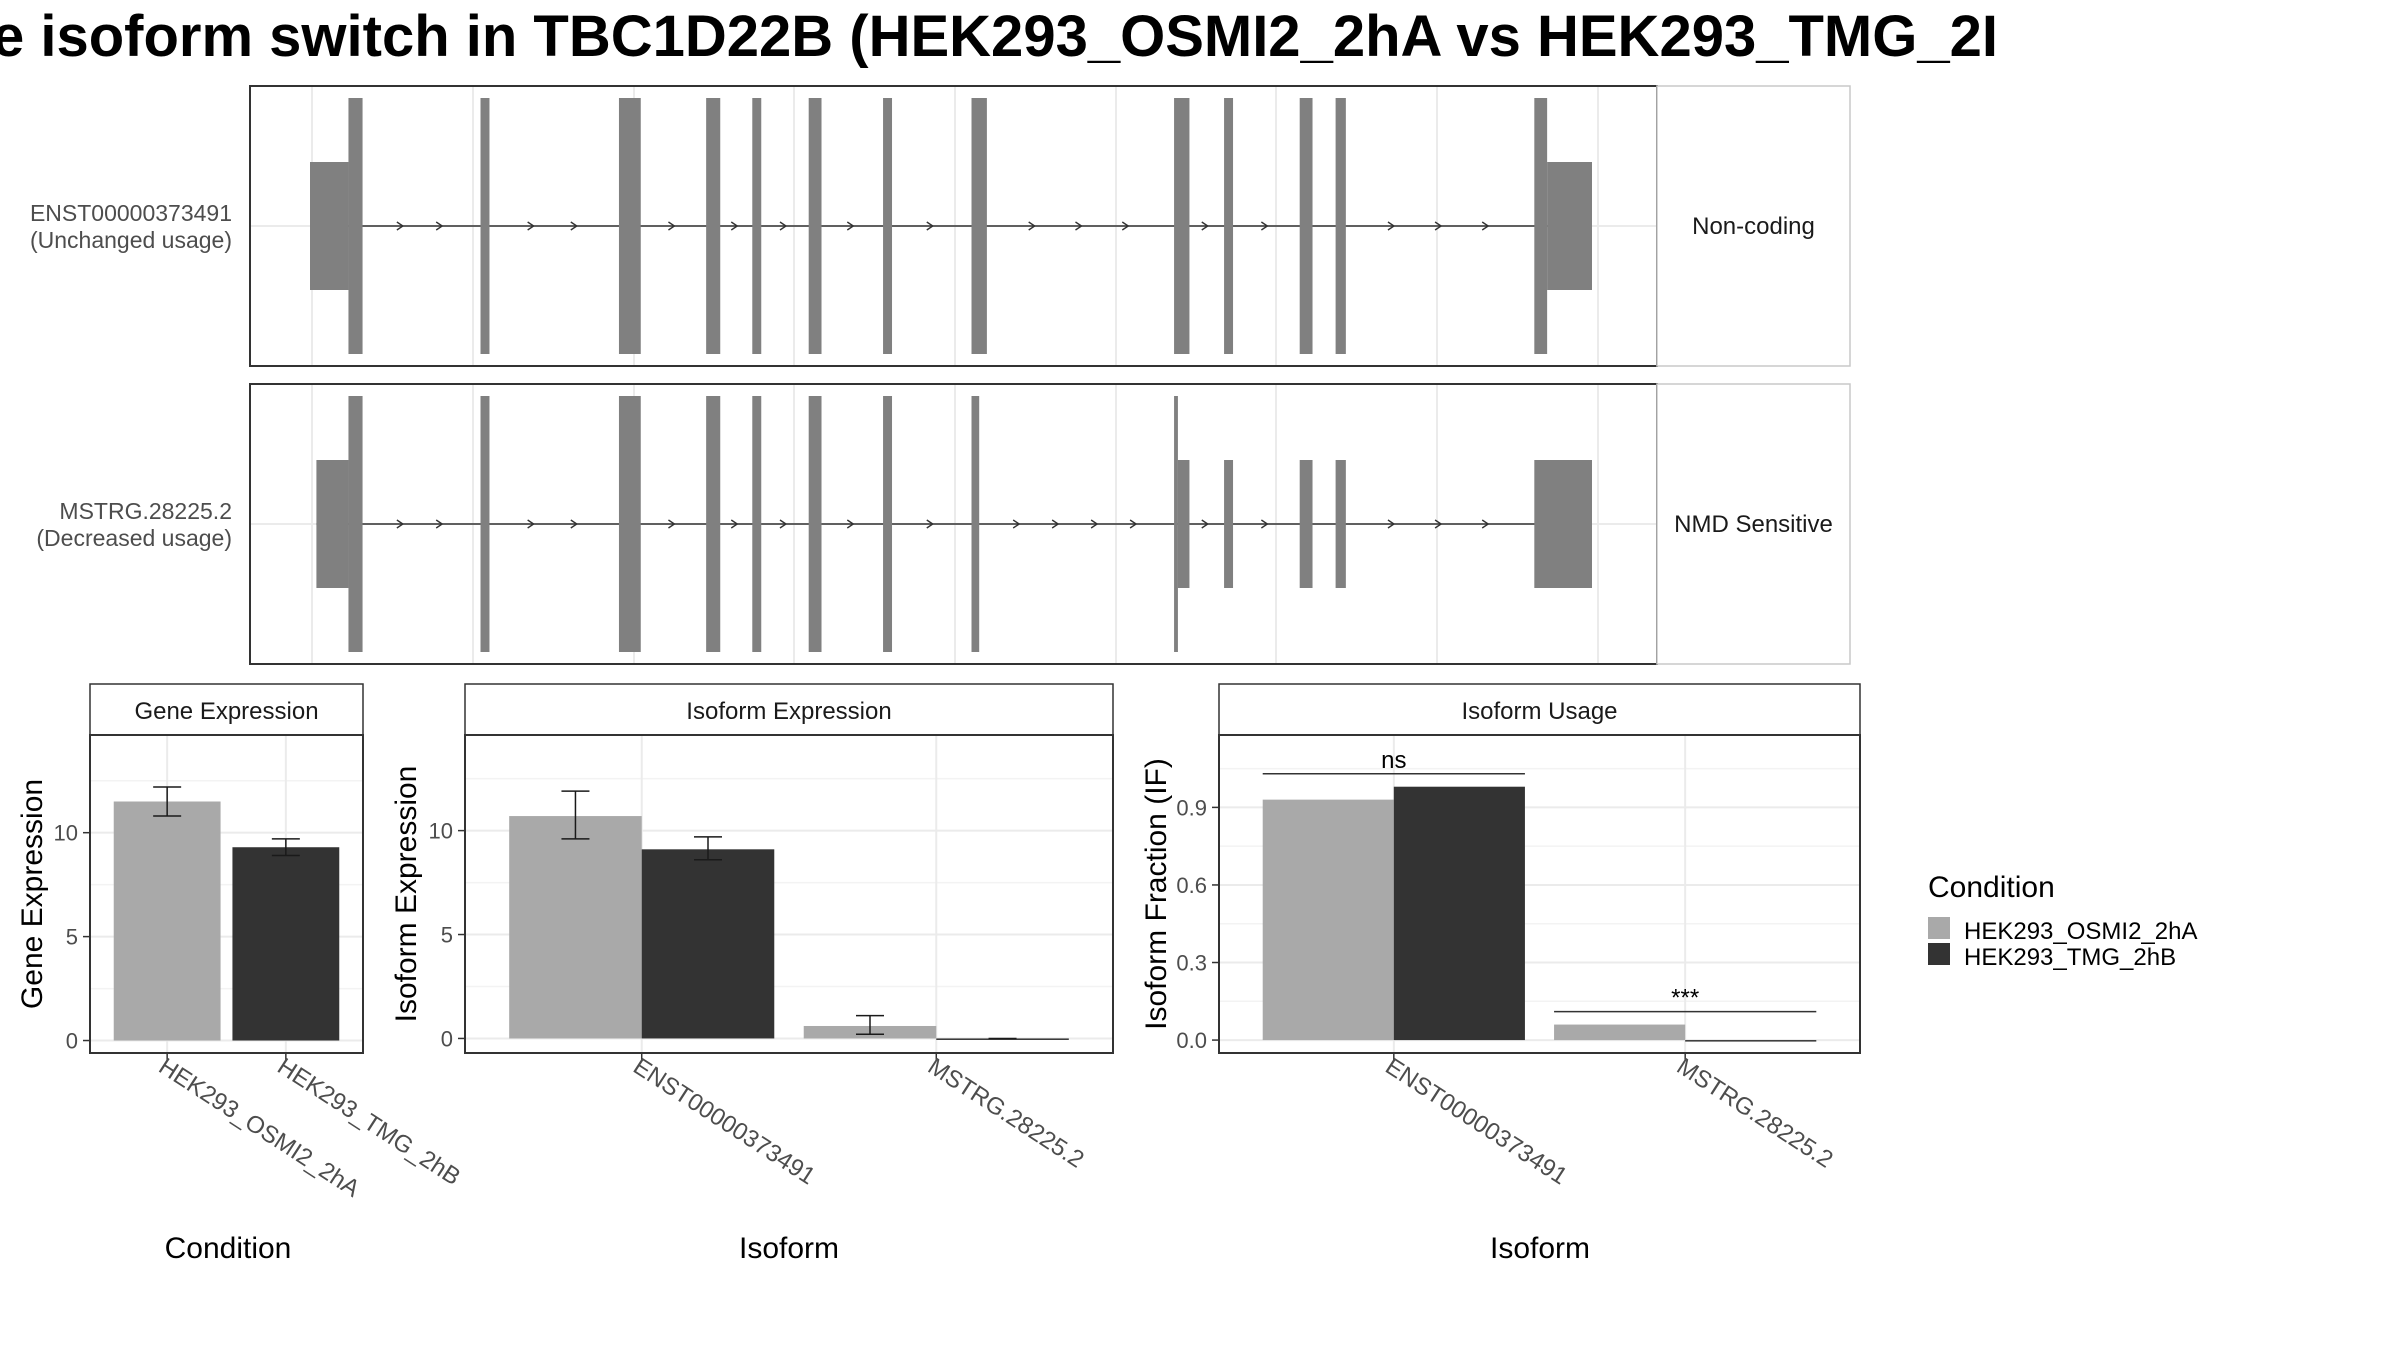 Image resolution: width=2400 pixels, height=1350 pixels. Describe the element at coordinates (131, 213) in the screenshot. I see `track-isoform-label: ENST00000373491` at that location.